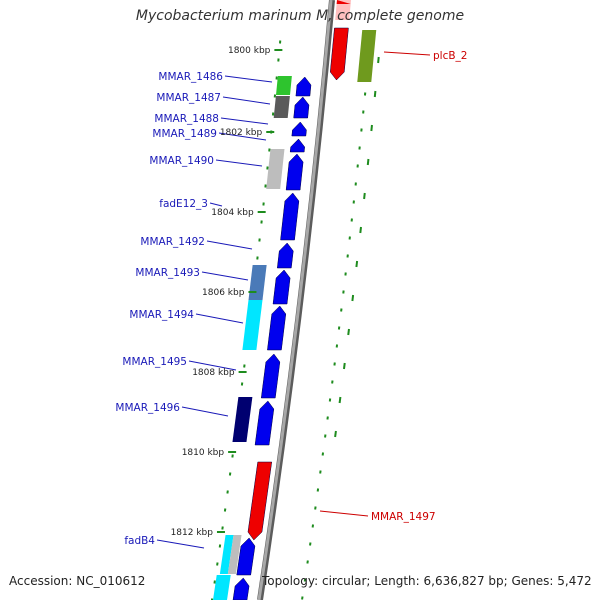 This screenshot has height=600, width=600. I want to click on gene-label: MMAR_1486, so click(190, 77).